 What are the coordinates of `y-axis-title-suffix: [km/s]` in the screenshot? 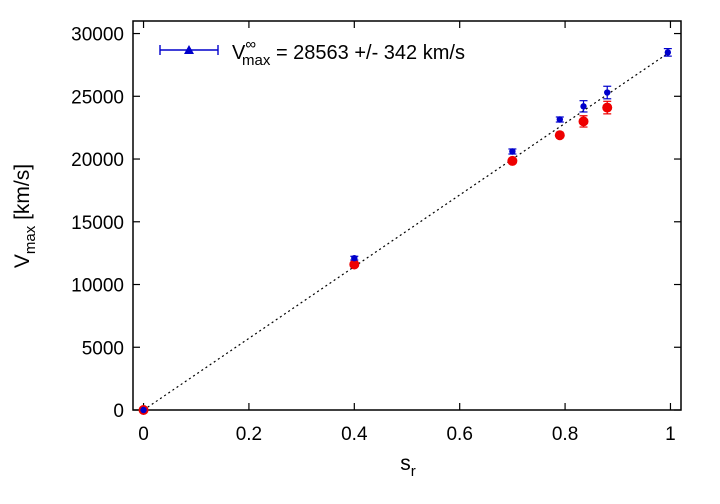 It's located at (22, 195).